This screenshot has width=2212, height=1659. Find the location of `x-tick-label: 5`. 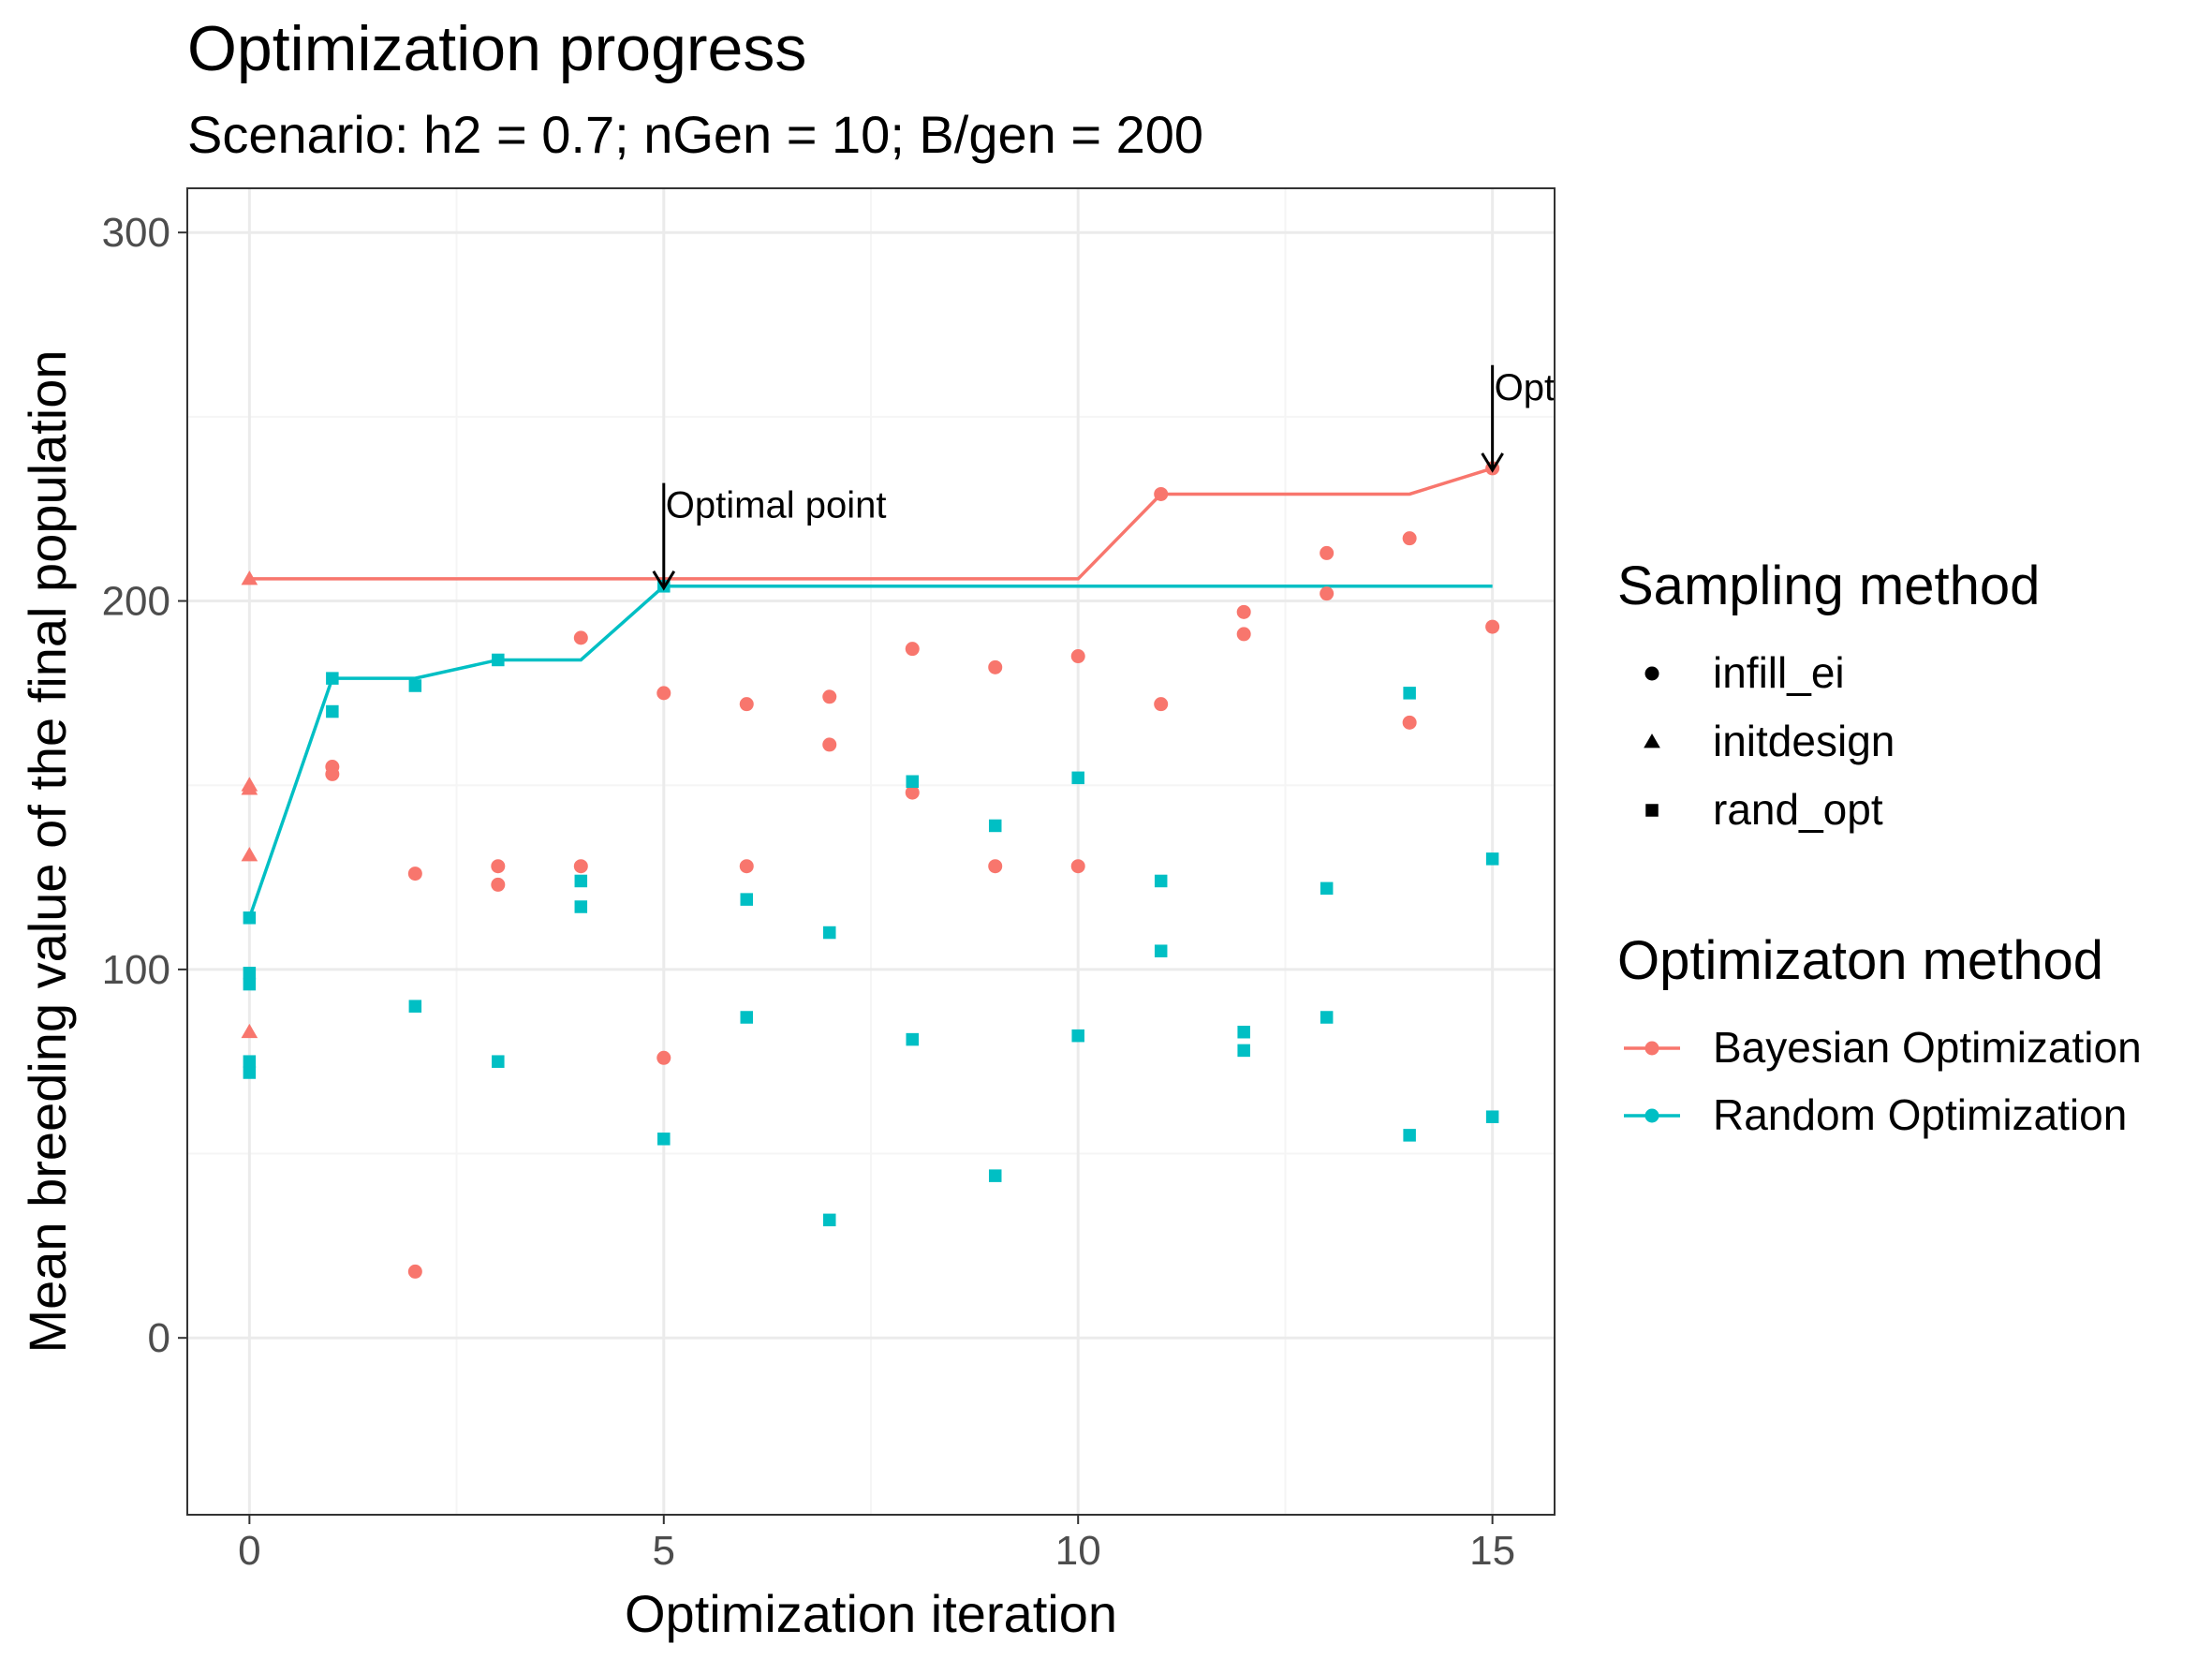

x-tick-label: 5 is located at coordinates (664, 1551).